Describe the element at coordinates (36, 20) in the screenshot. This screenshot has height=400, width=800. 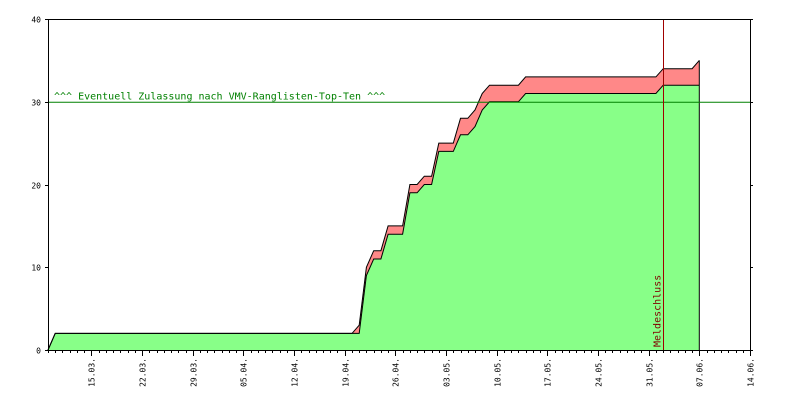
I see `y-tick-label: 40` at that location.